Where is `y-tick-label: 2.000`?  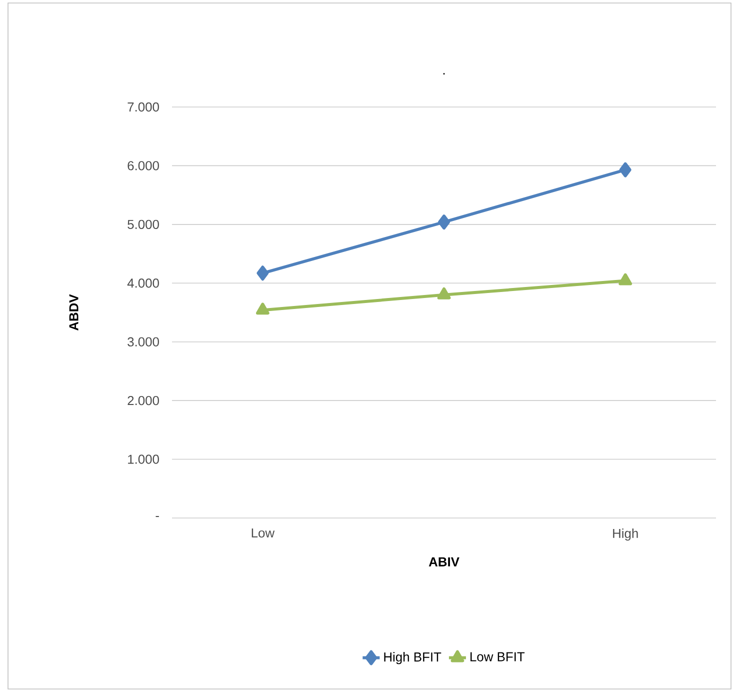
y-tick-label: 2.000 is located at coordinates (143, 401).